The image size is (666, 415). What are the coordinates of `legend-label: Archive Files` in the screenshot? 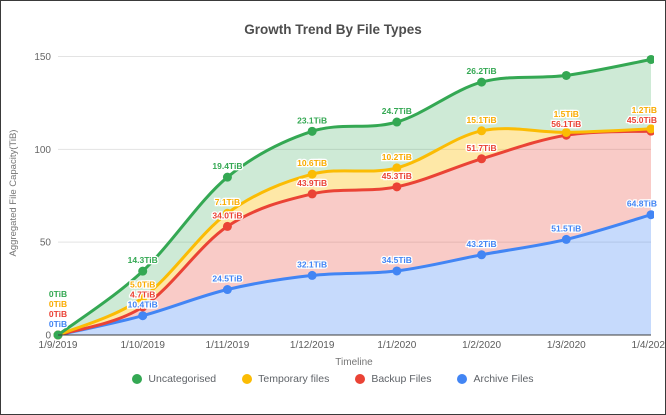 It's located at (503, 379).